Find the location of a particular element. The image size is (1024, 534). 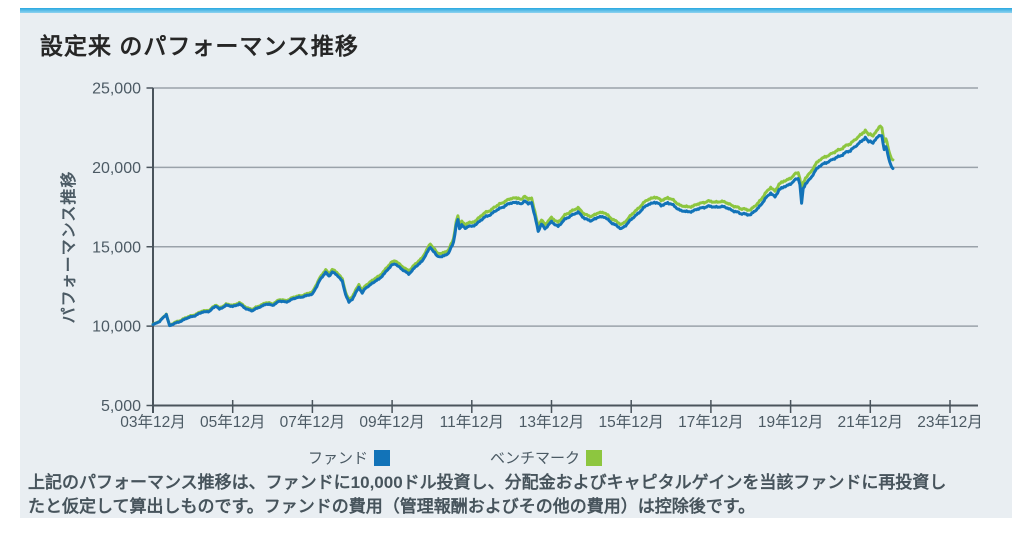

x-tick-label: 23年12月 is located at coordinates (949, 422).